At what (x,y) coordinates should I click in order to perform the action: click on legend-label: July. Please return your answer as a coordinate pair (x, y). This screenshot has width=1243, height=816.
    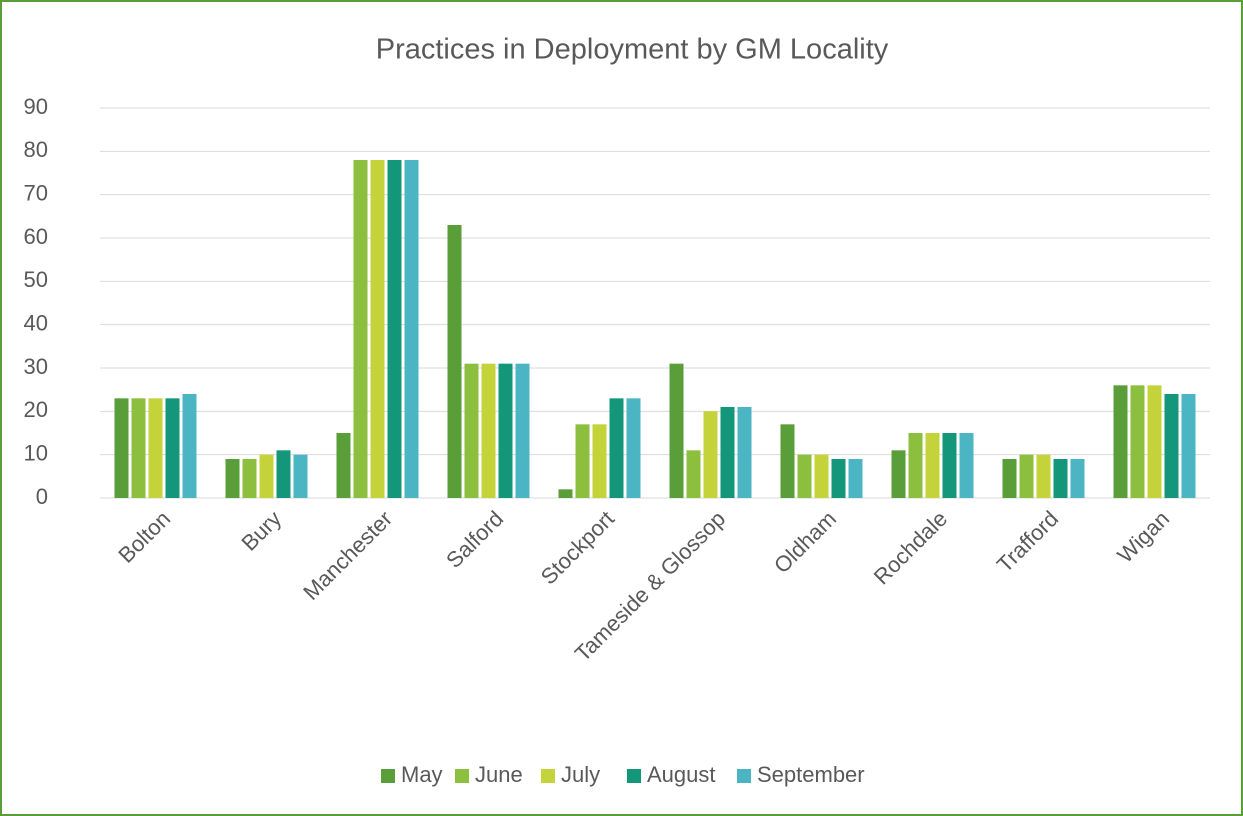
    Looking at the image, I should click on (580, 774).